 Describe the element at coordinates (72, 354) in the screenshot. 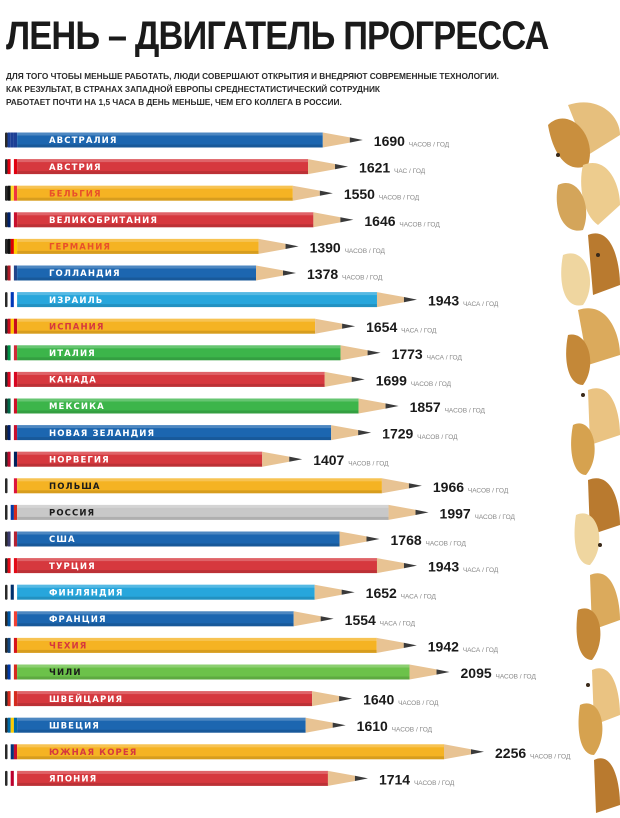

I see `country-label: ИТАЛИЯ` at that location.